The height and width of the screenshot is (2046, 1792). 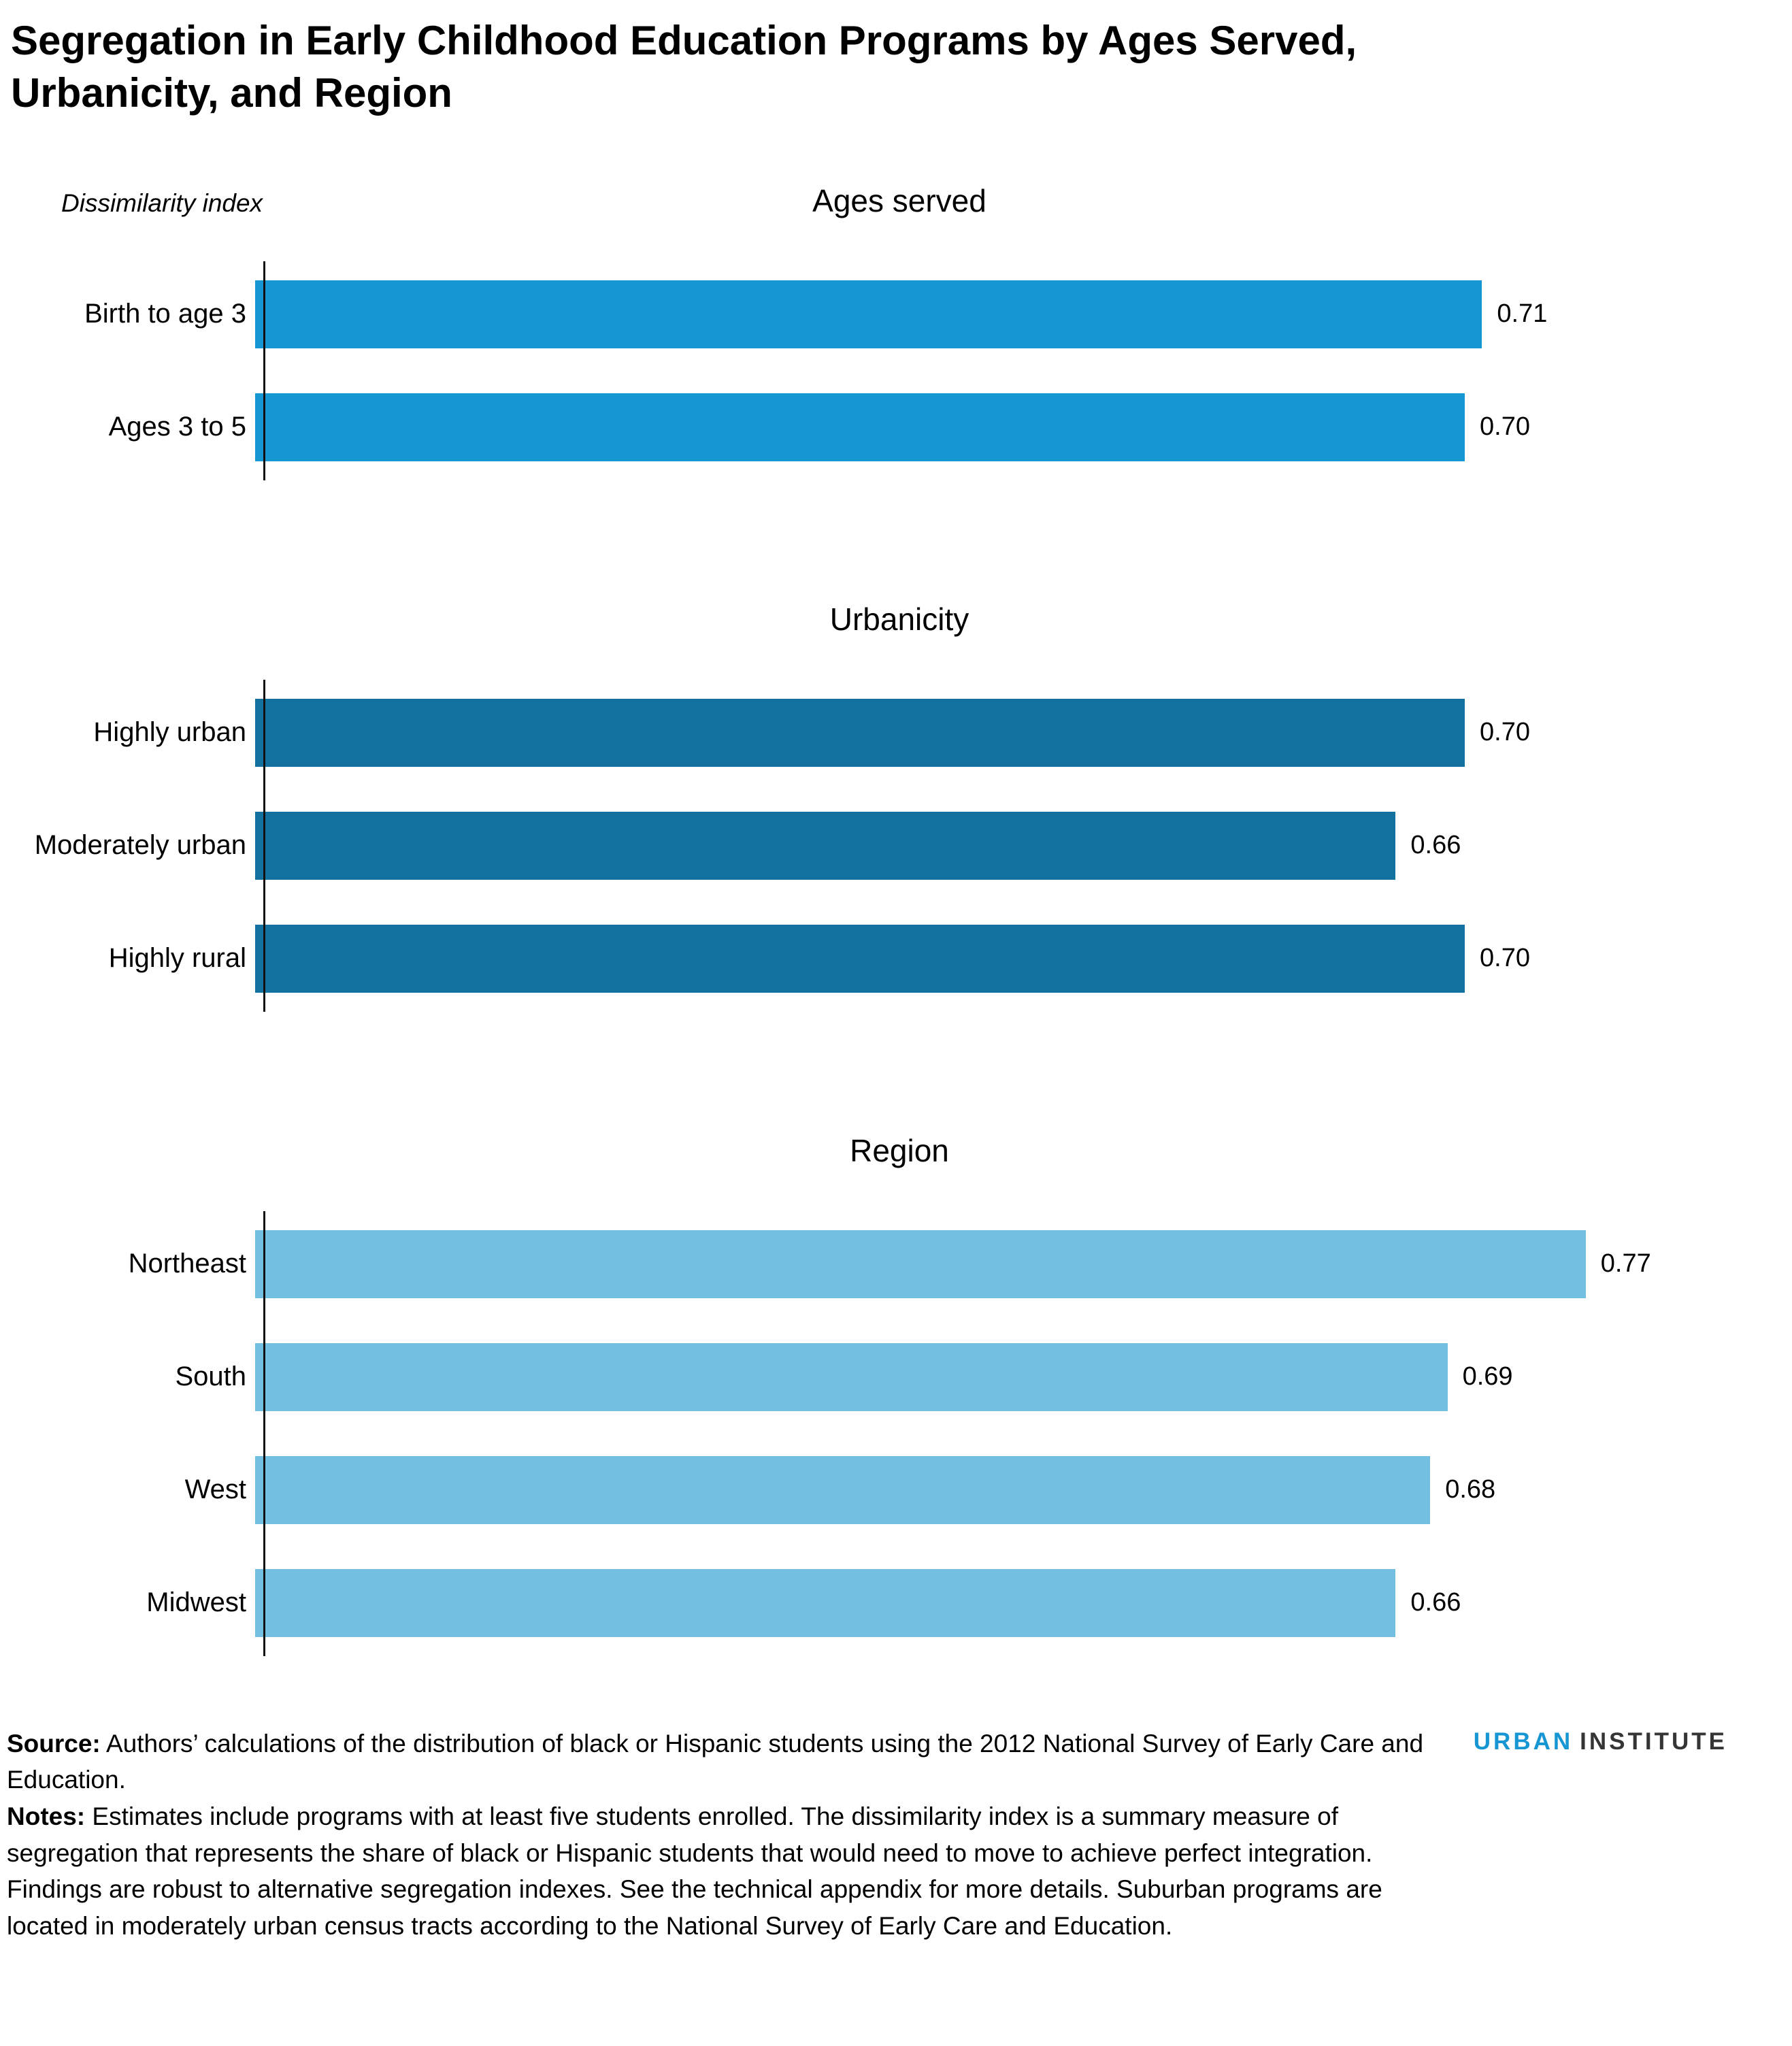 I want to click on bar-cell: 0.69, so click(x=989, y=1376).